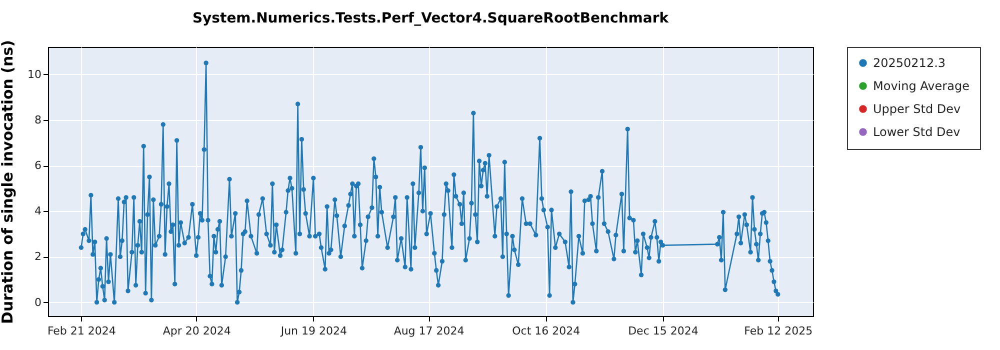 This screenshot has width=1000, height=350. What do you see at coordinates (196, 331) in the screenshot?
I see `x-tick-label: Apr 20 2024` at bounding box center [196, 331].